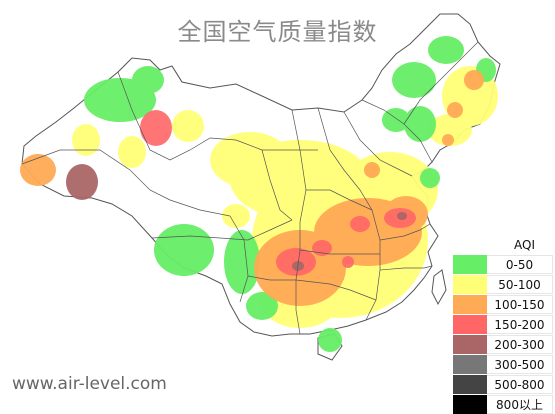 The height and width of the screenshot is (414, 555). I want to click on legend-item: 50-100, so click(503, 284).